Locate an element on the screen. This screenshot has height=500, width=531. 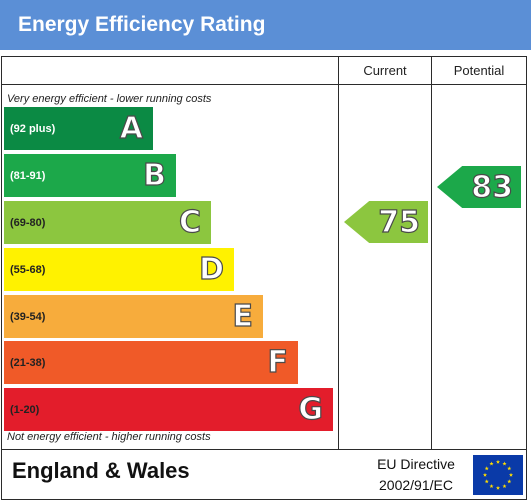
header-divider is located at coordinates (264, 84).